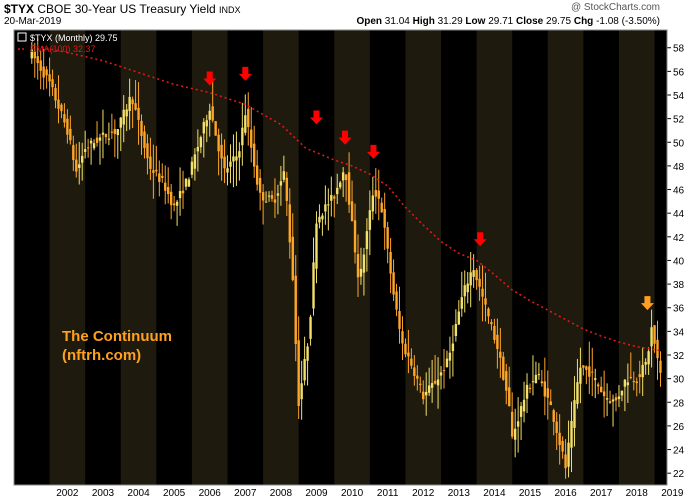  Describe the element at coordinates (126, 9) in the screenshot. I see `symbol-description: CBOE 30-Year US Treasury Yield` at that location.